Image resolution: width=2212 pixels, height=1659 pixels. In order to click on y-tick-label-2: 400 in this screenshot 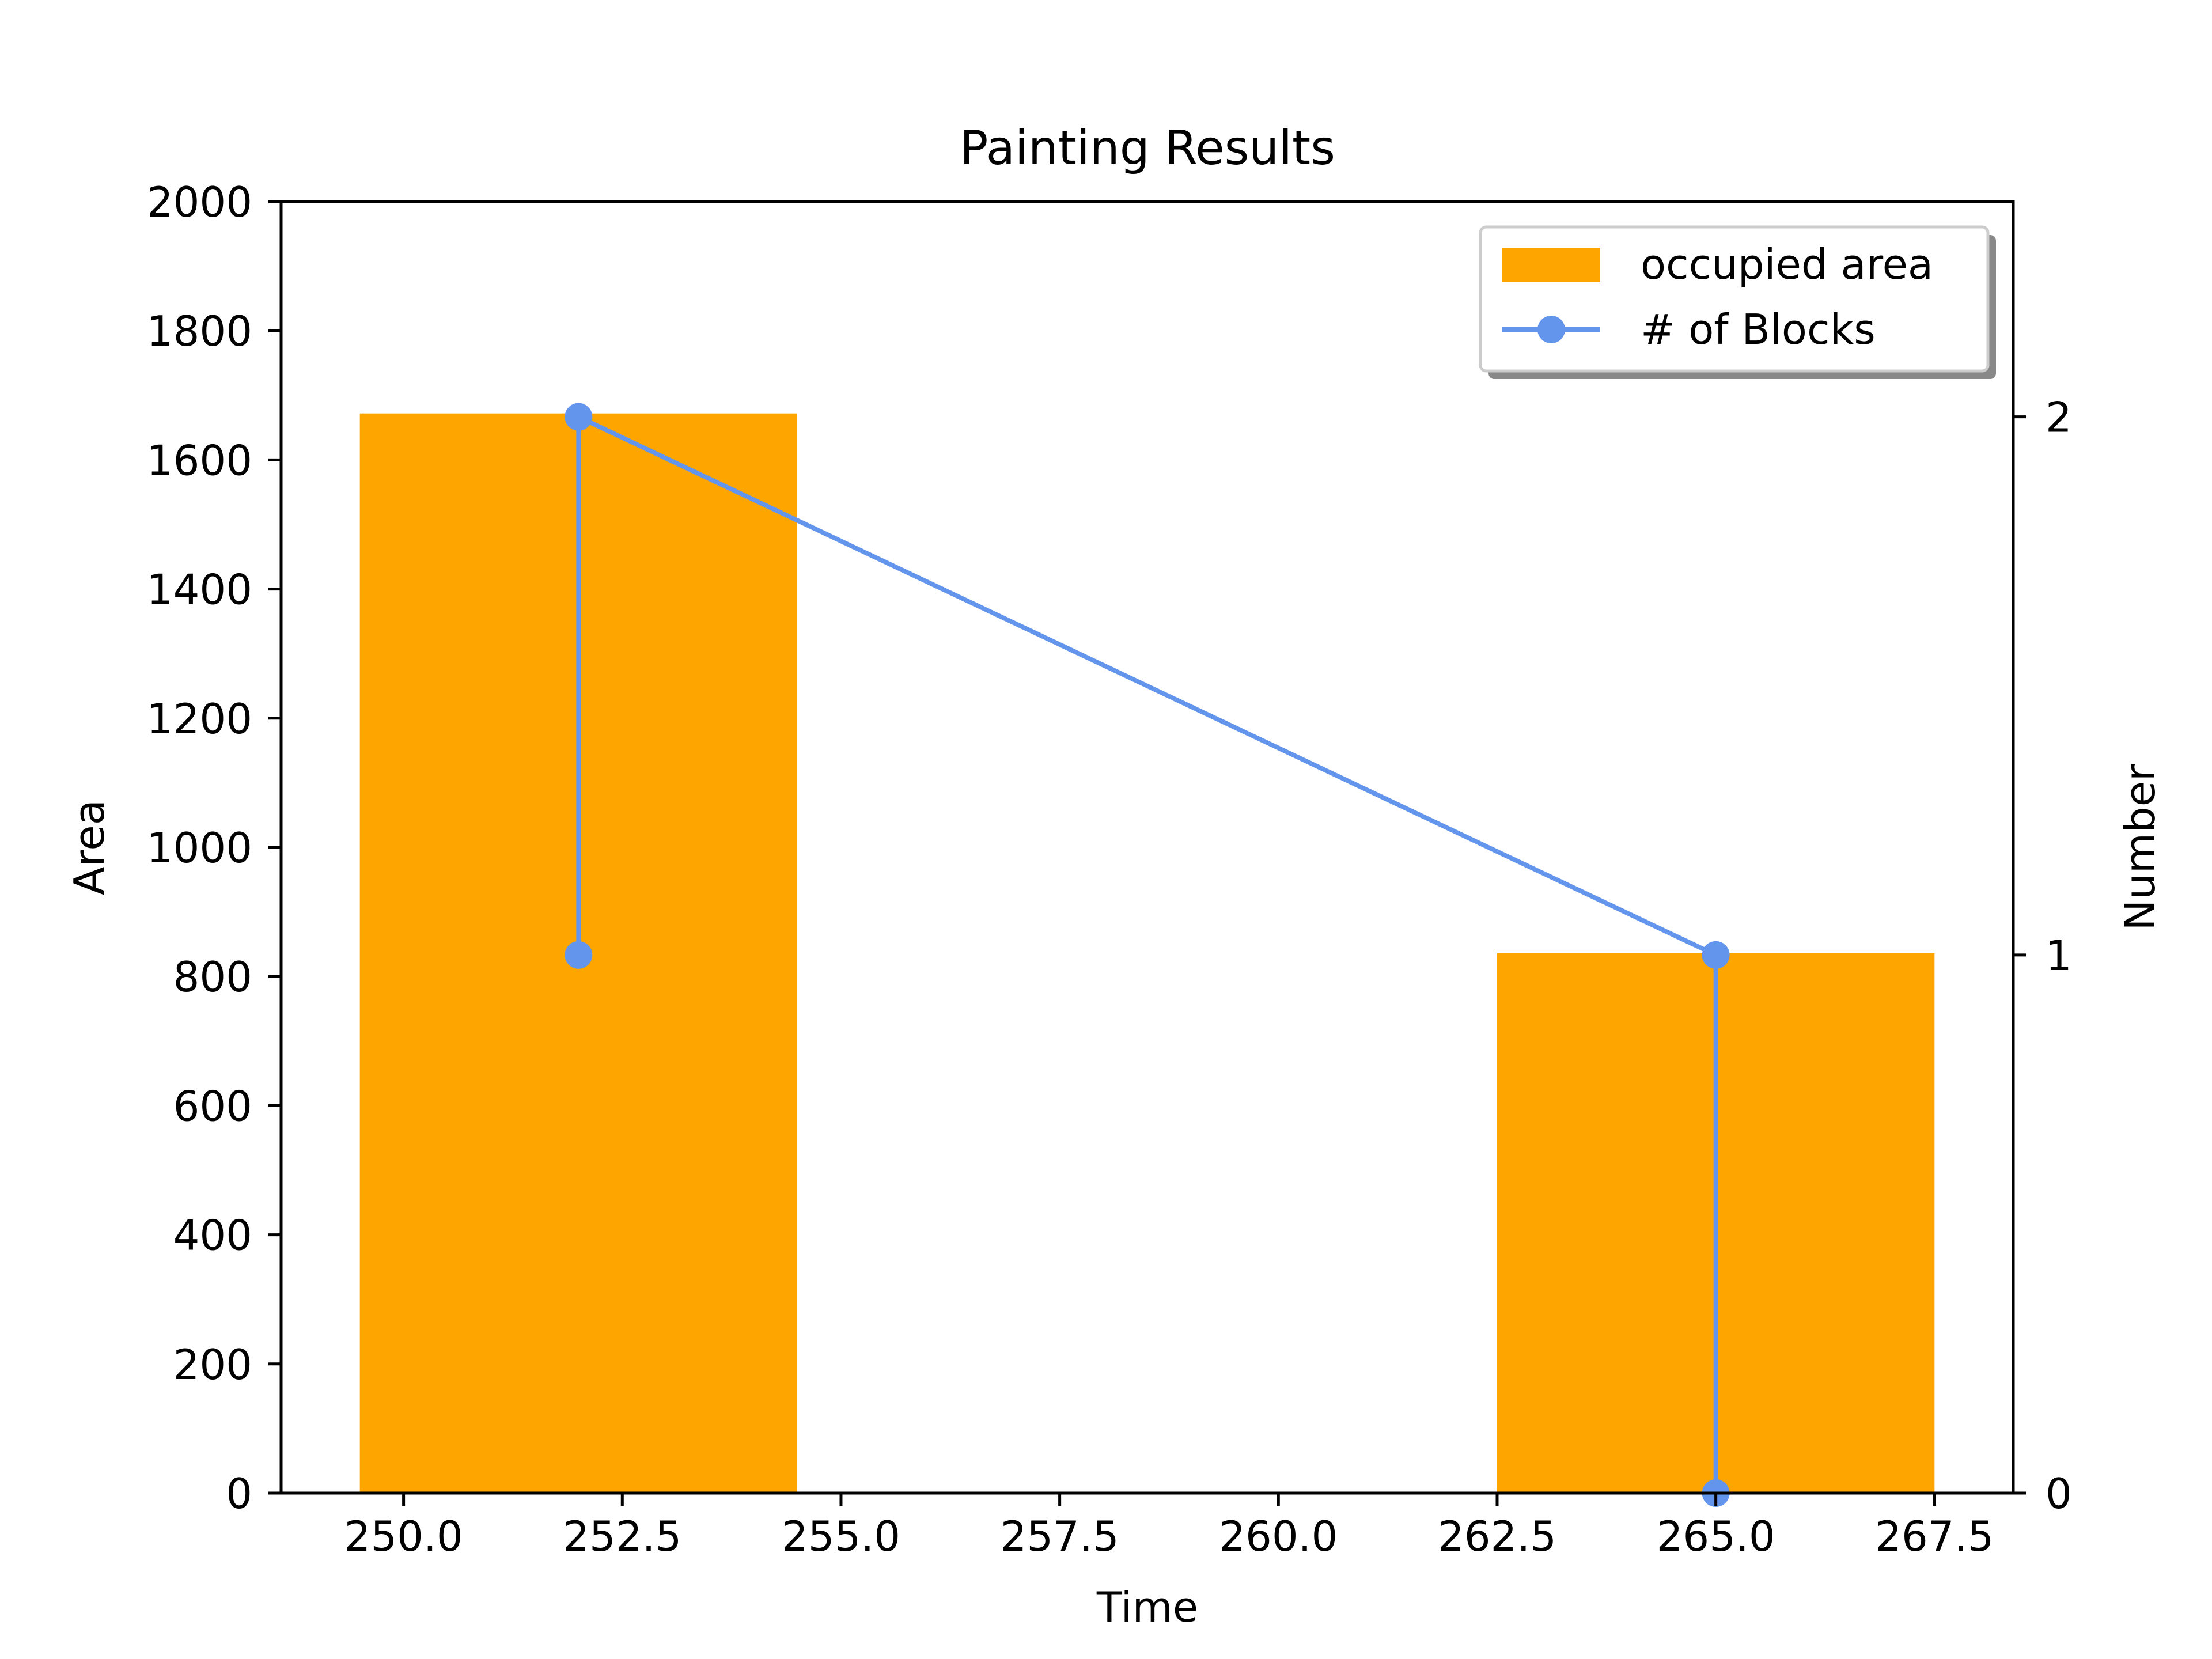, I will do `click(212, 1235)`.